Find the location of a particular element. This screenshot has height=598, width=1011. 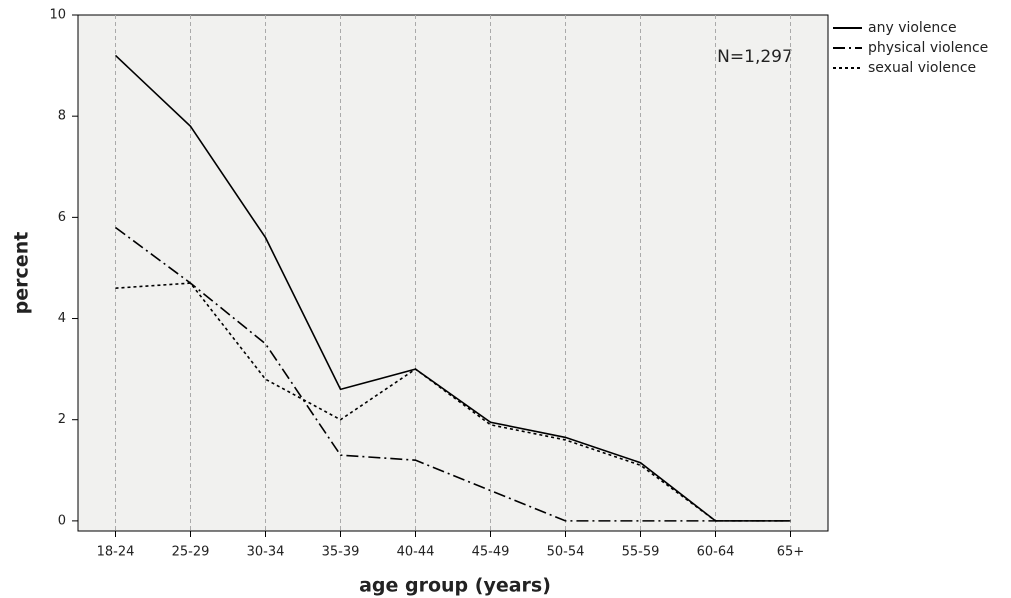

x-tick-label: 65+ is located at coordinates (790, 552).